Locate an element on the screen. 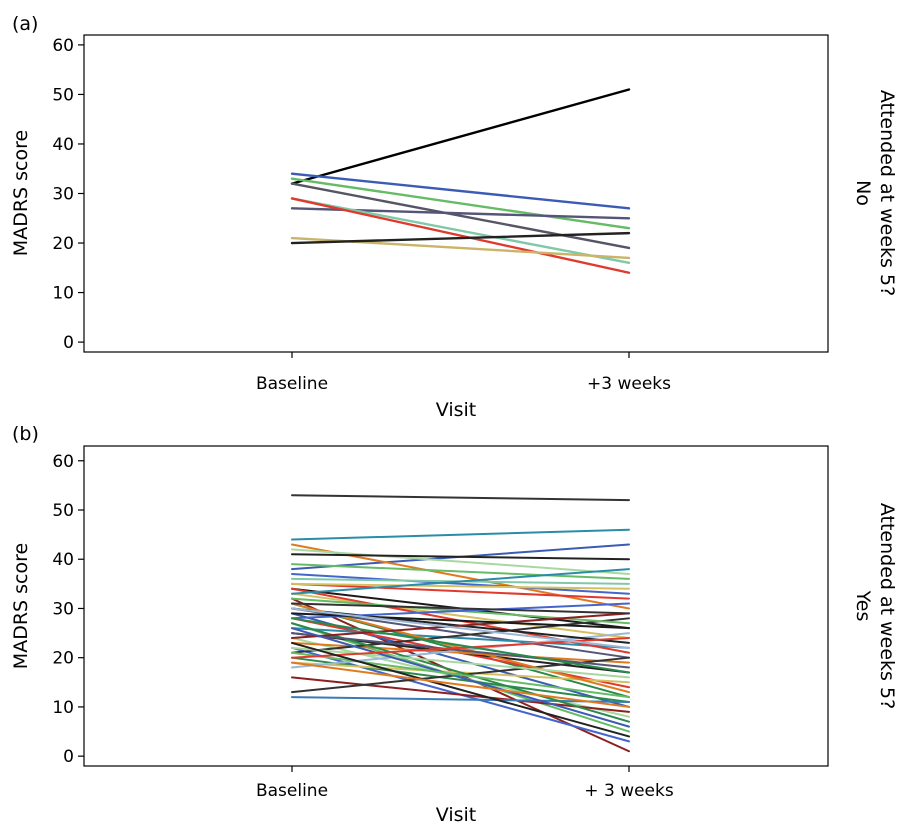 The height and width of the screenshot is (827, 904). panel-label-b: (b) is located at coordinates (25, 434).